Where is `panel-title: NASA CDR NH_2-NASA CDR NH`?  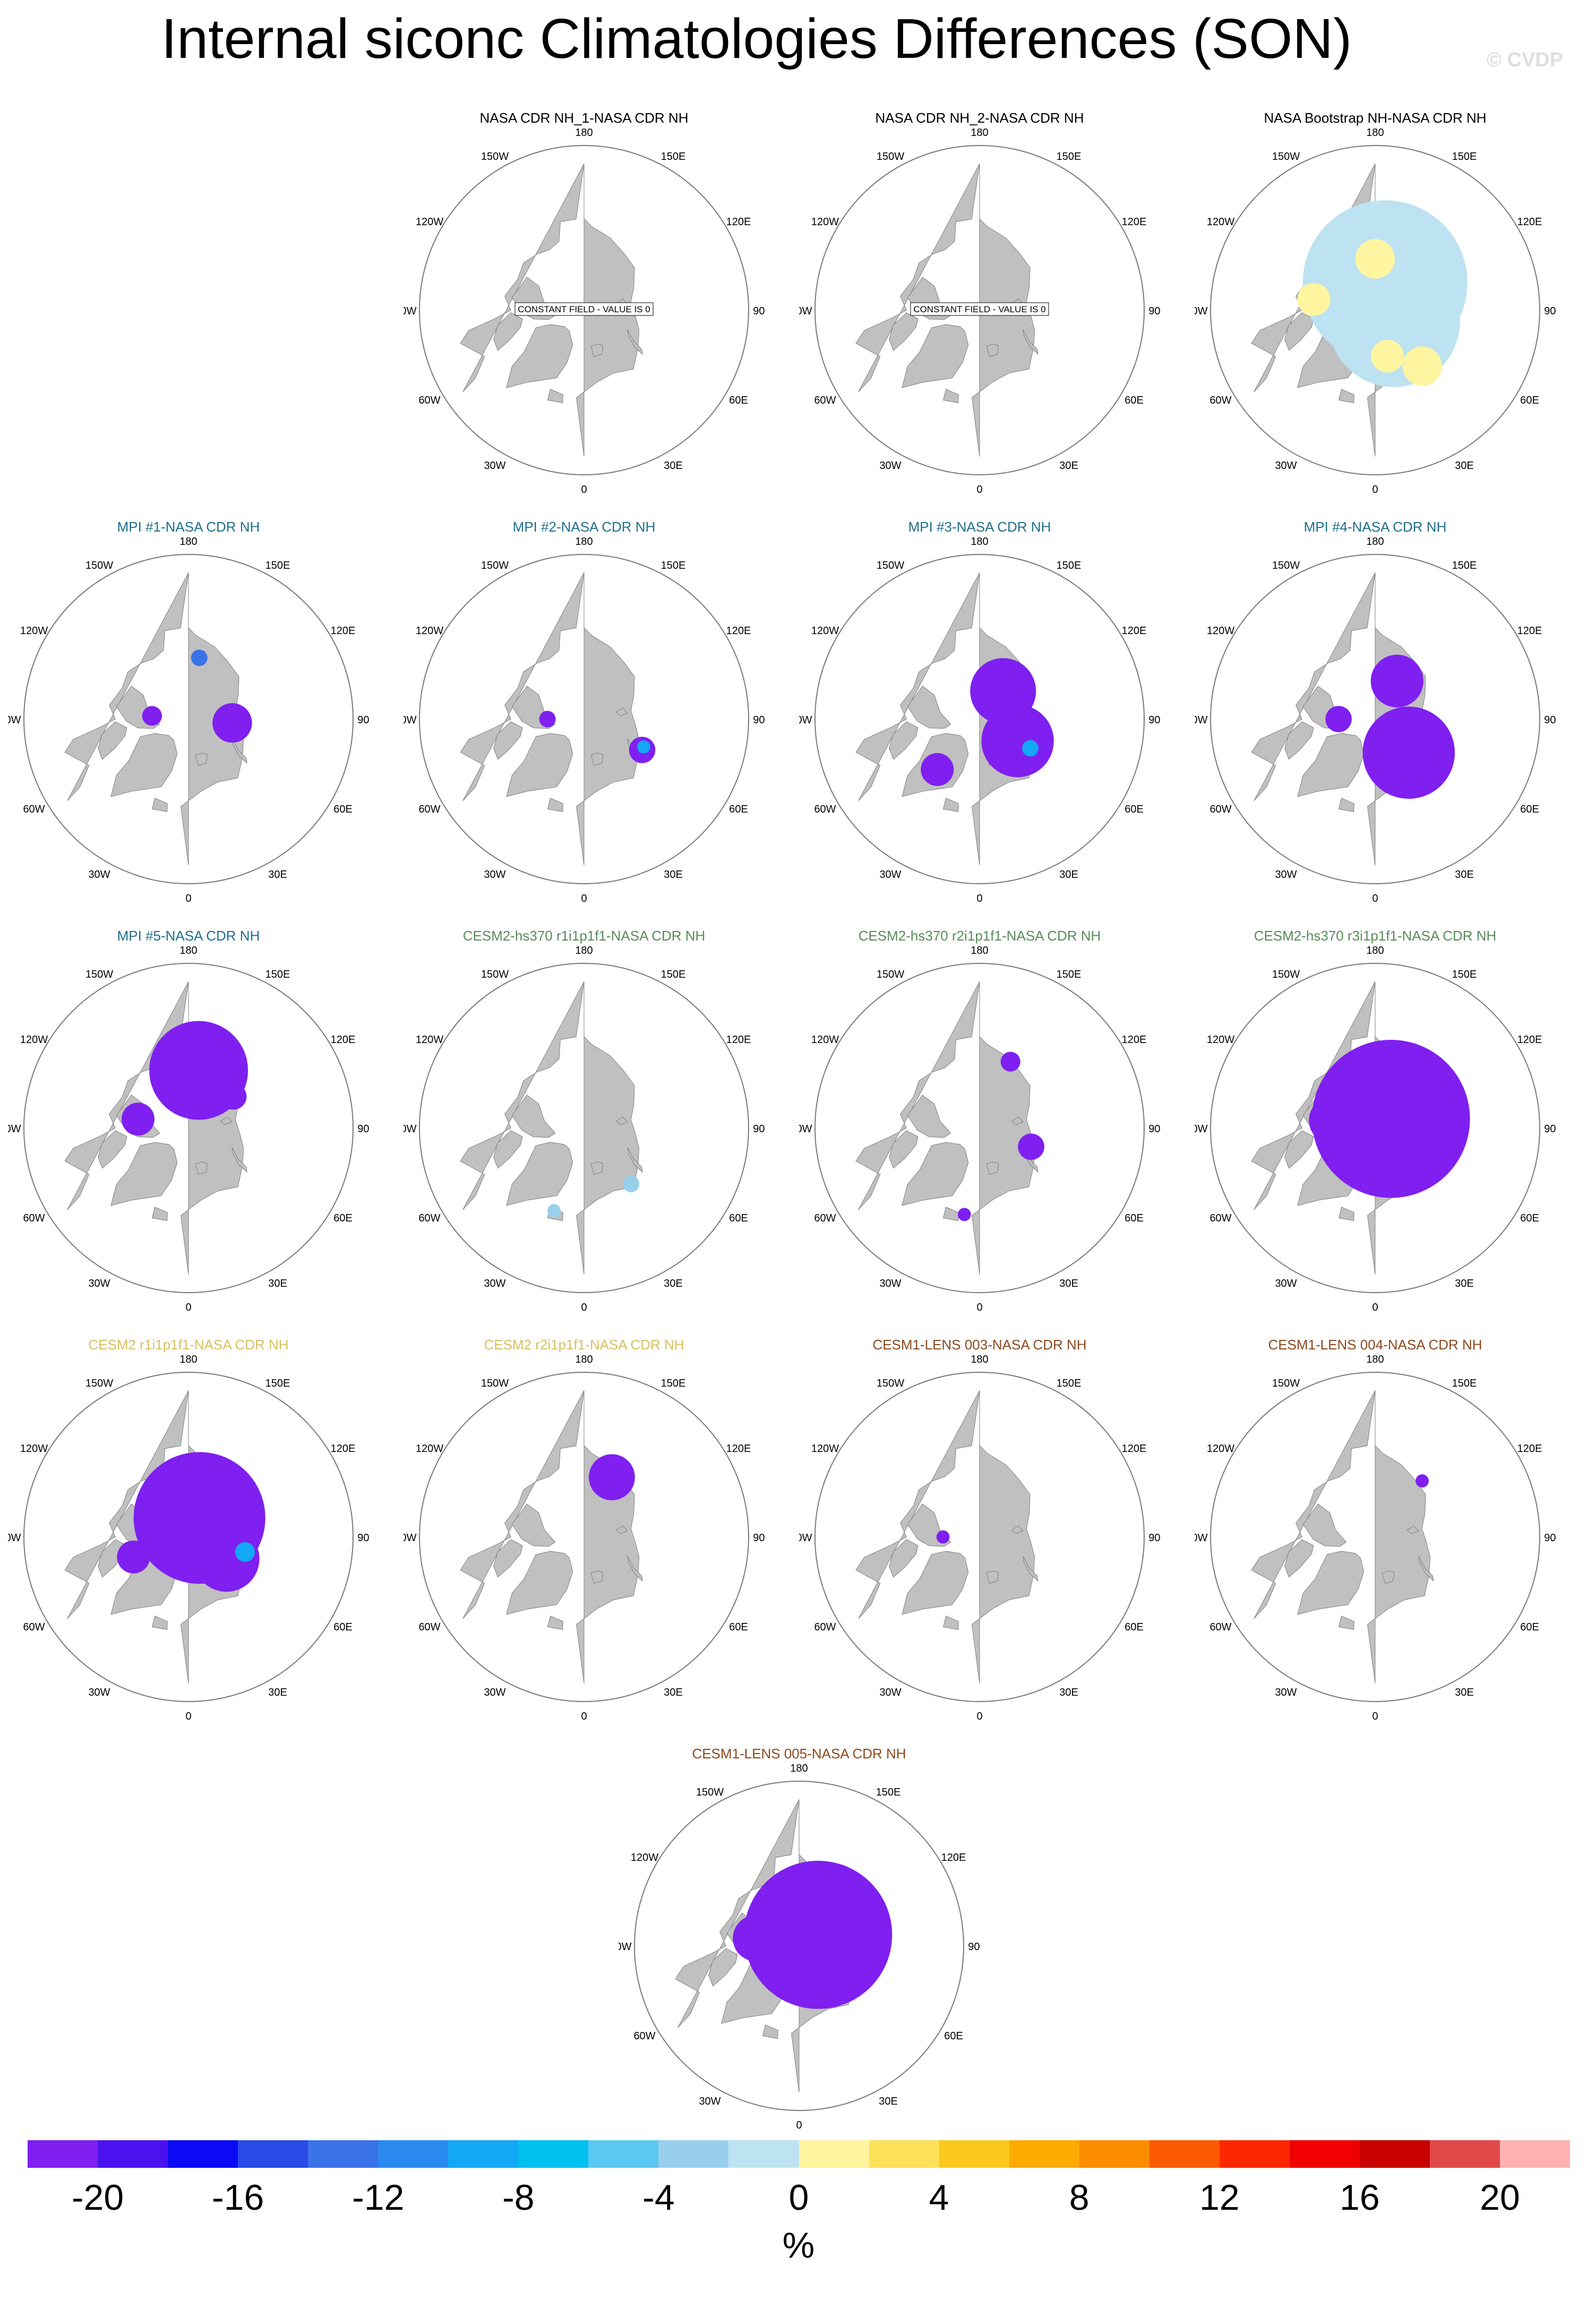
panel-title: NASA CDR NH_2-NASA CDR NH is located at coordinates (979, 118).